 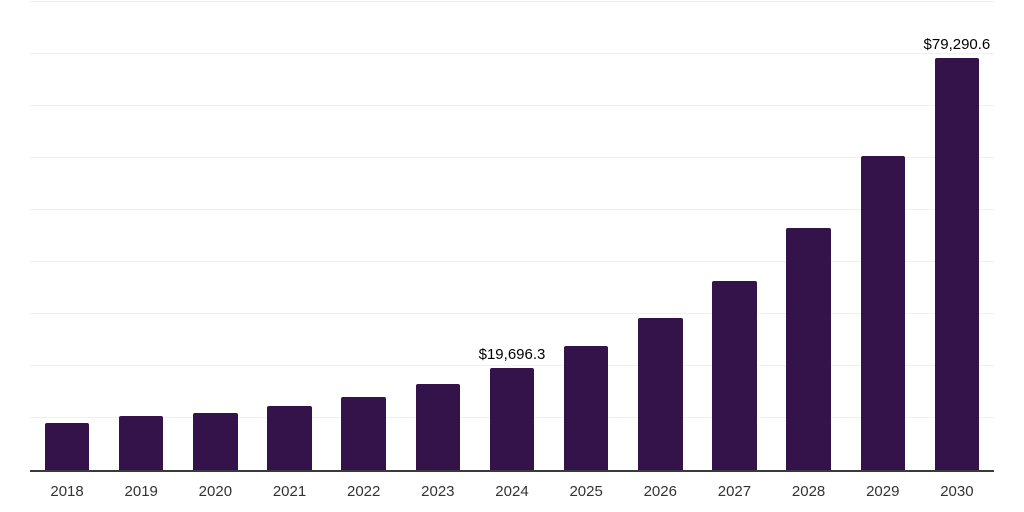 What do you see at coordinates (363, 433) in the screenshot?
I see `bar-2022` at bounding box center [363, 433].